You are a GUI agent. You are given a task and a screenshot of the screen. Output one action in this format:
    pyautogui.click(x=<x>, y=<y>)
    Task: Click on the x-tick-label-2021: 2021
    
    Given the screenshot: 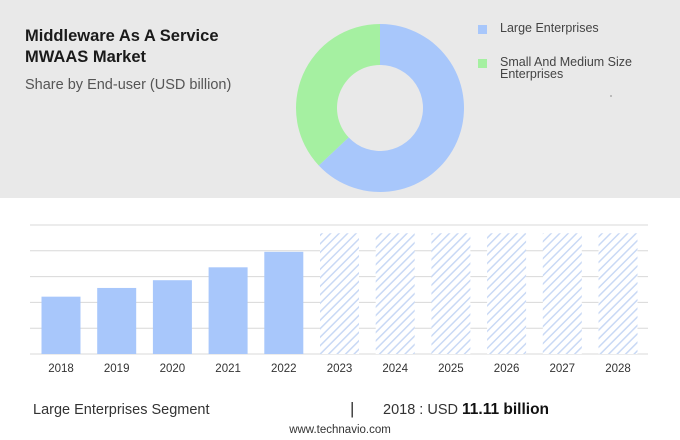 What is the action you would take?
    pyautogui.click(x=228, y=369)
    